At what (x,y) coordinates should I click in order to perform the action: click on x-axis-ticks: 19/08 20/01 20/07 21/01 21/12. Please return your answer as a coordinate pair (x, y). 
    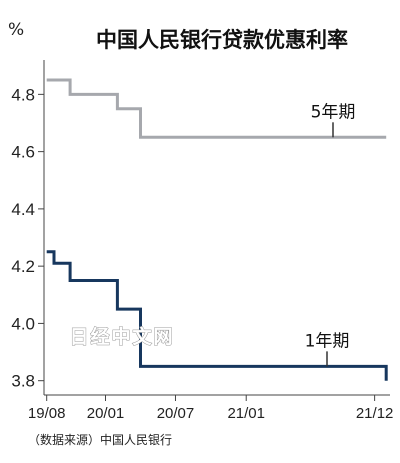
    Looking at the image, I should click on (210, 408).